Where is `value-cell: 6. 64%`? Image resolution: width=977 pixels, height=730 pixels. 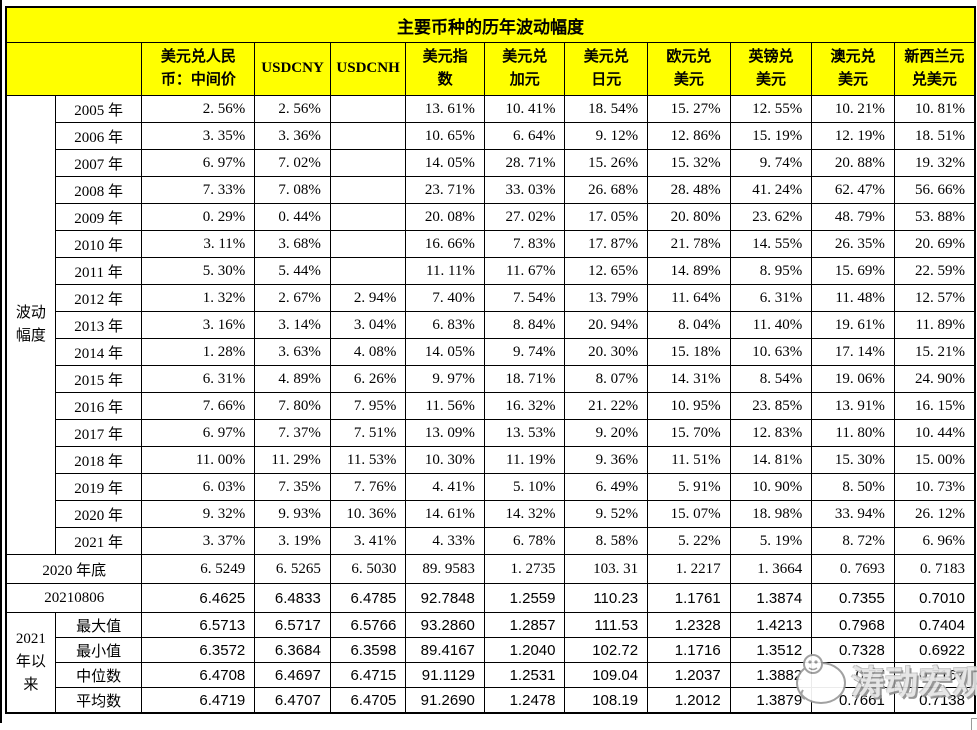 value-cell: 6. 64% is located at coordinates (524, 136).